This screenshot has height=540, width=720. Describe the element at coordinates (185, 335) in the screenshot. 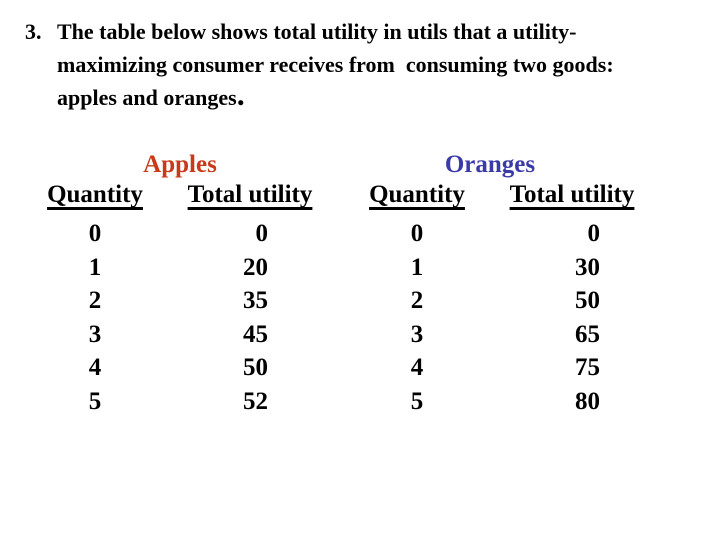

I see `table-row: 3 45` at that location.